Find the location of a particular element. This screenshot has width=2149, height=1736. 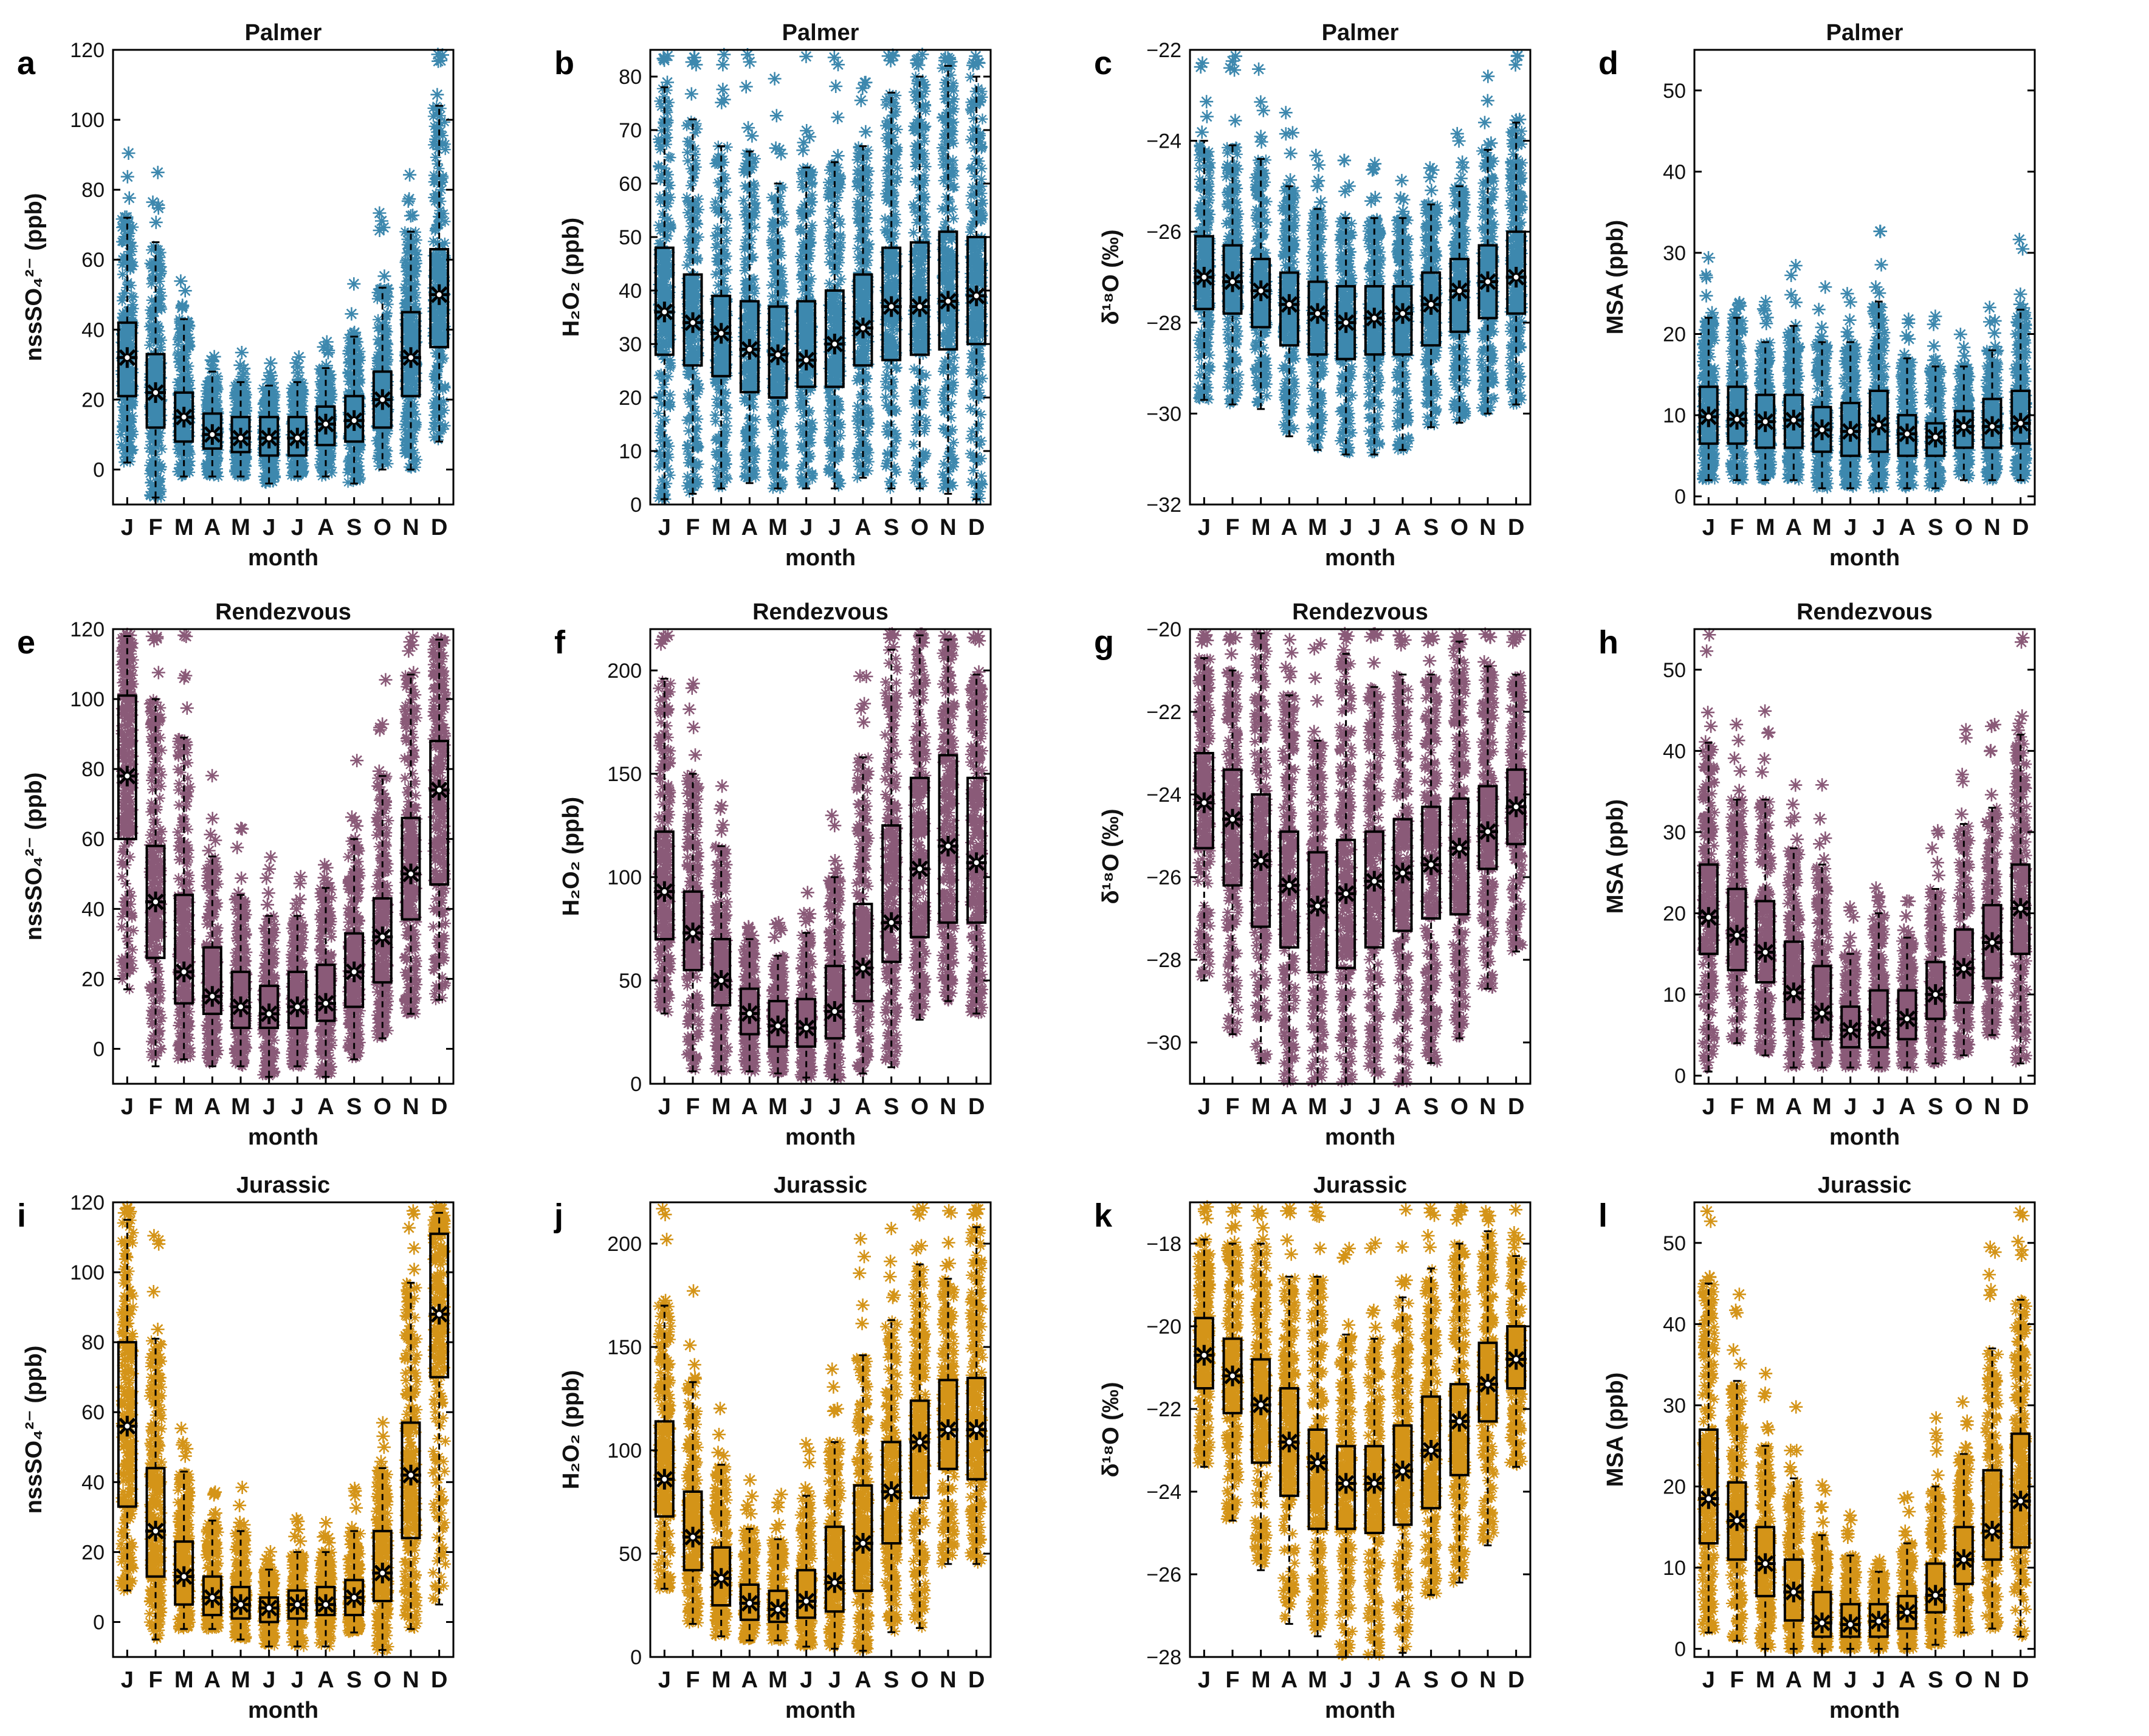

y-tick-label: 30 is located at coordinates (1674, 1405).